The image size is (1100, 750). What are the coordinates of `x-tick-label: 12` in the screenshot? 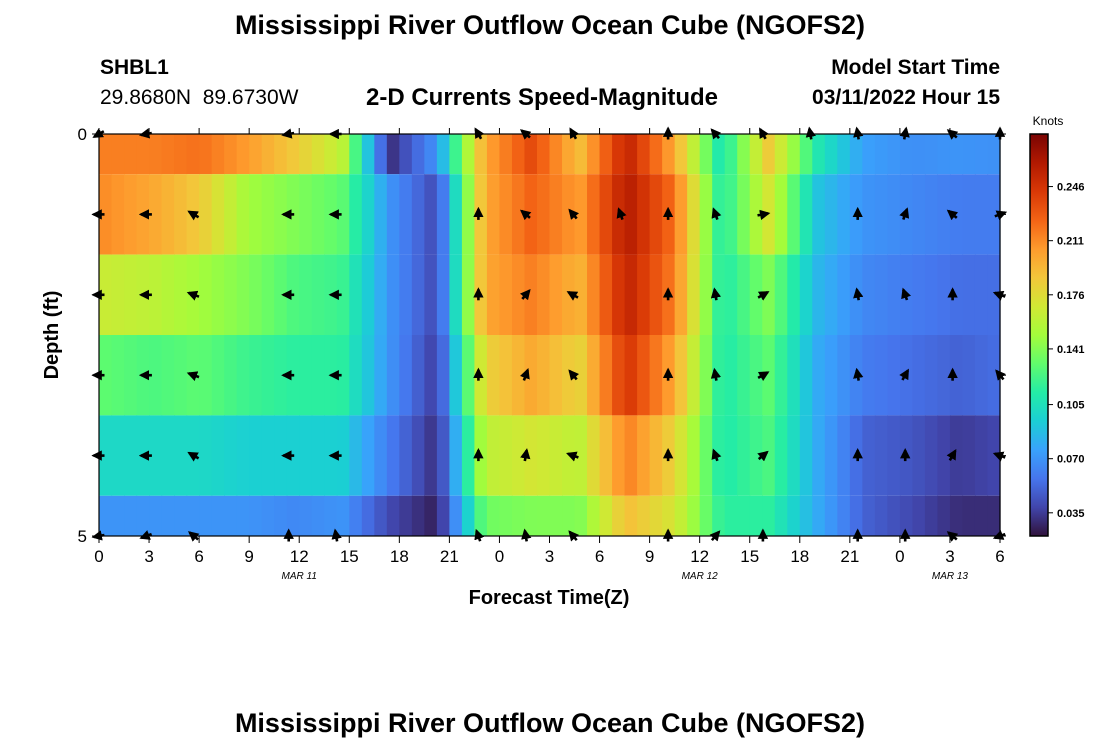 It's located at (299, 556).